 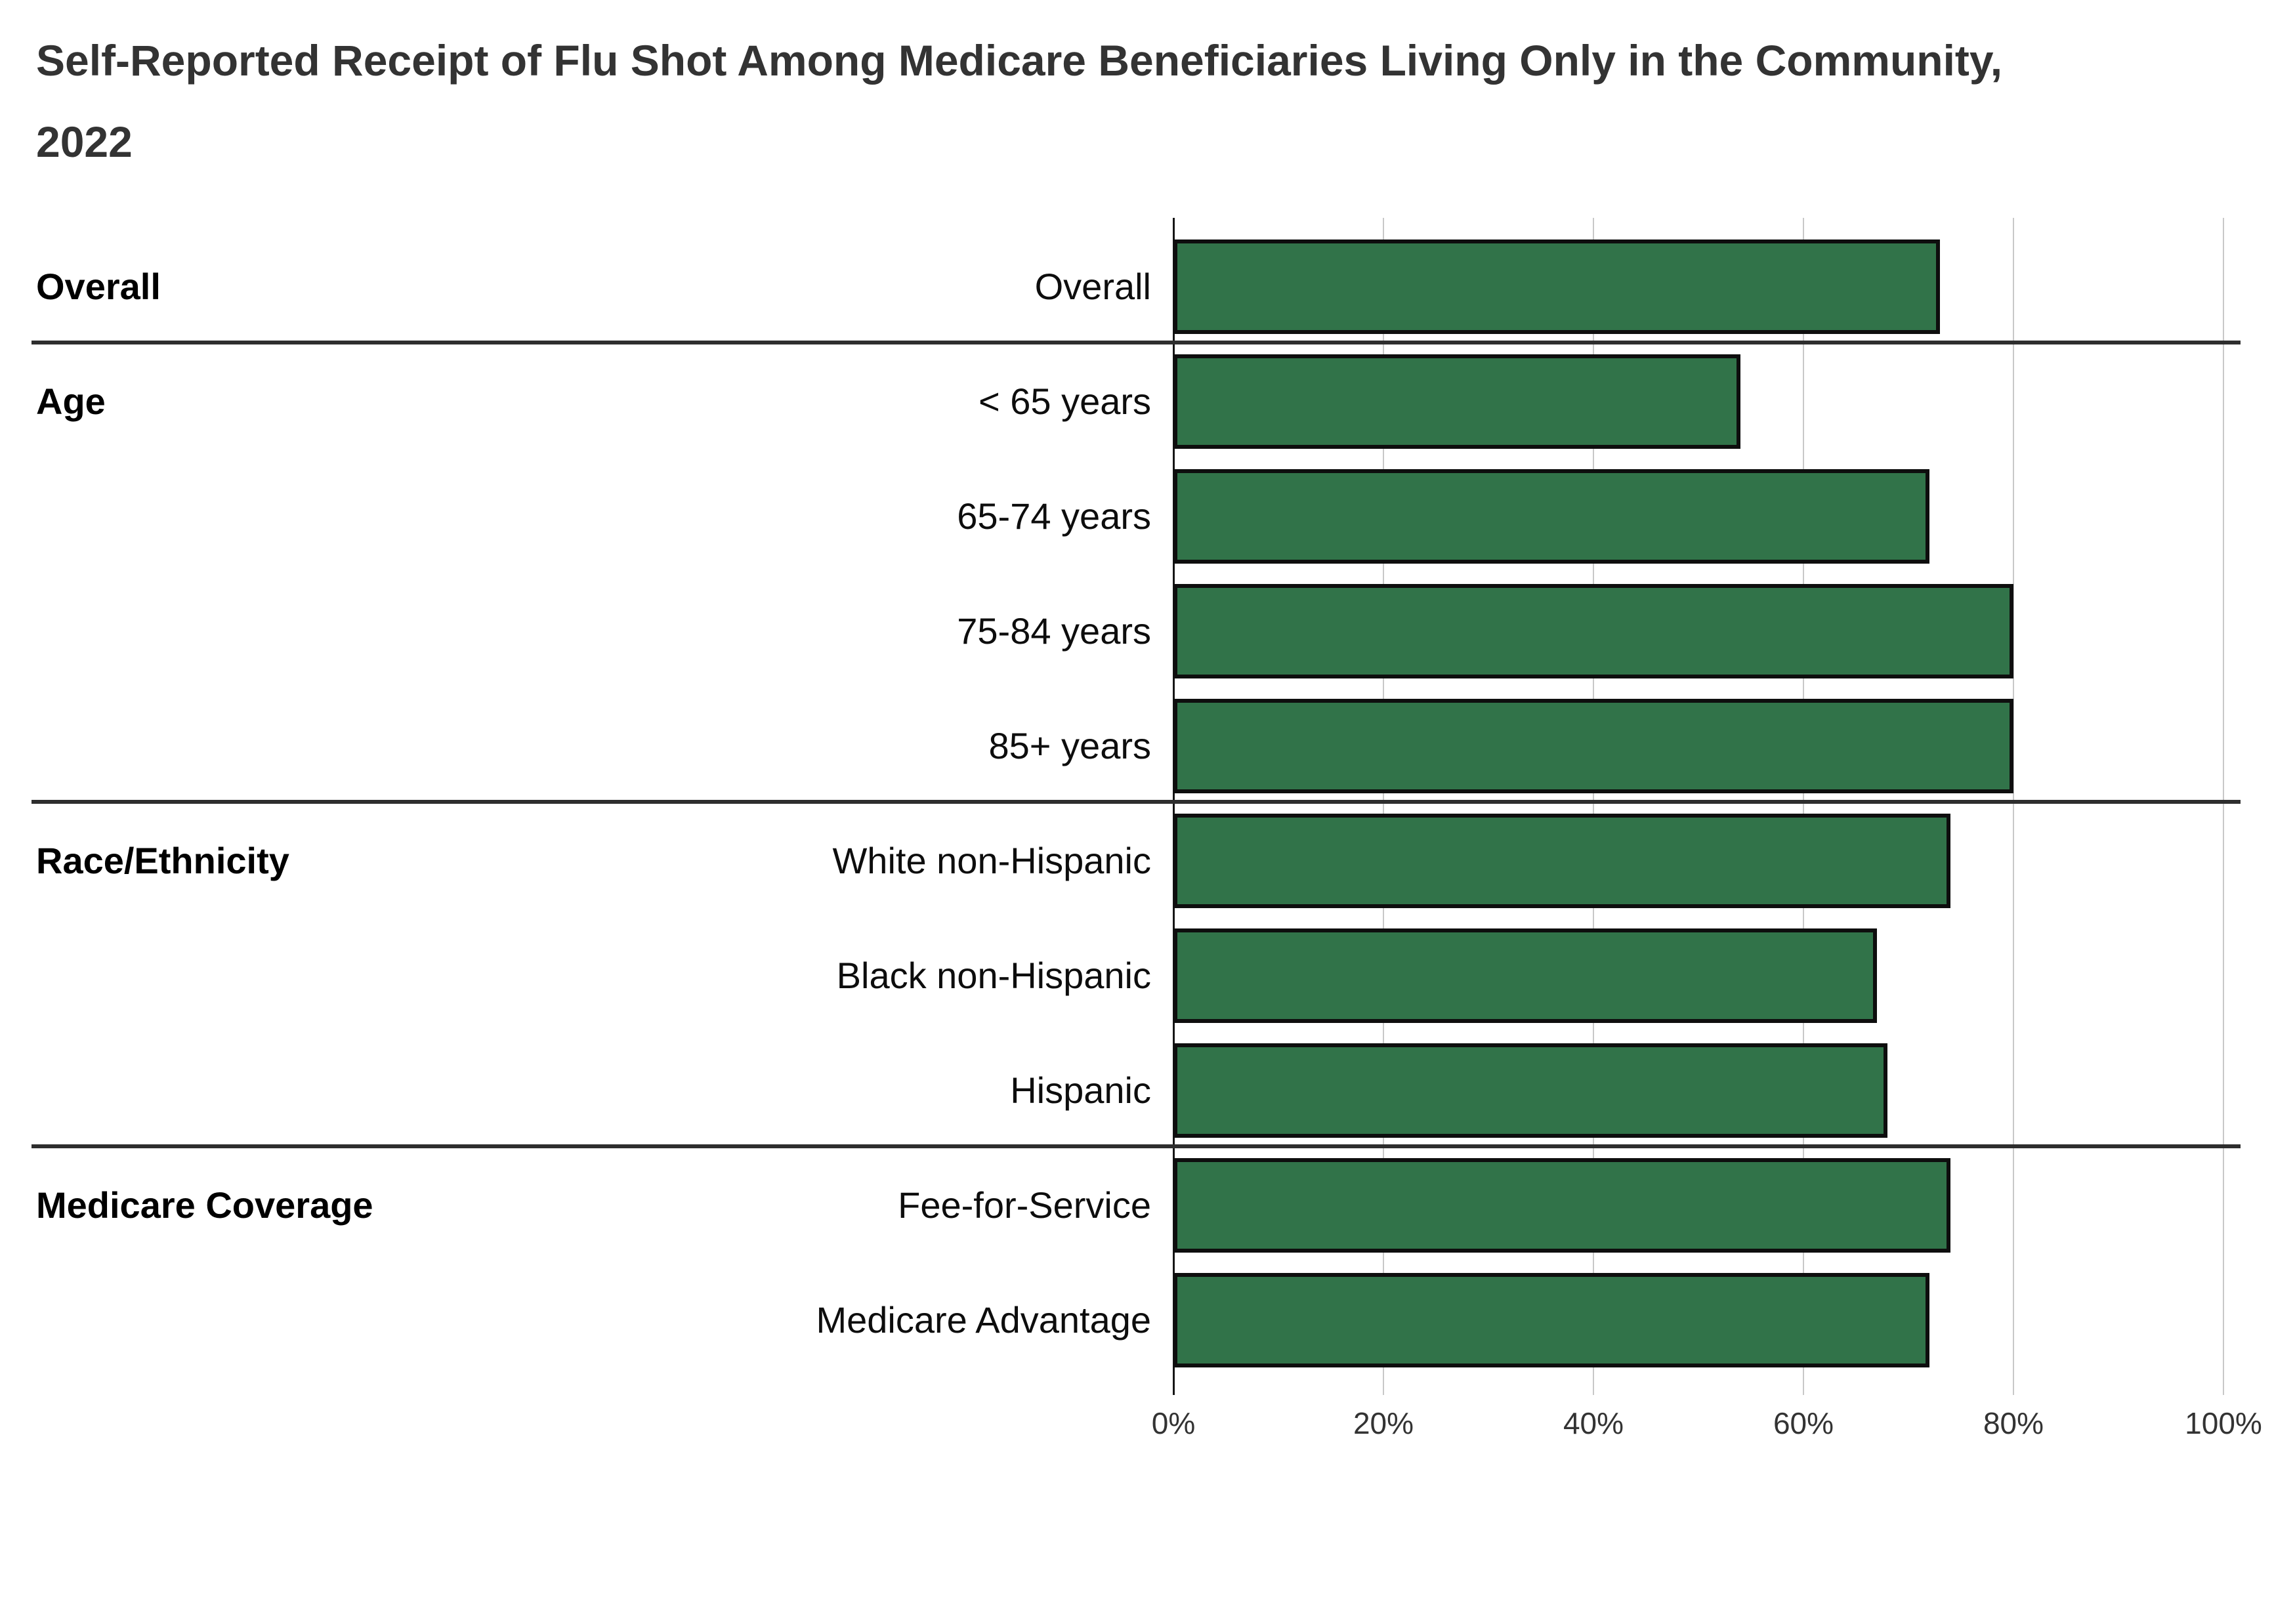 What do you see at coordinates (1551, 1320) in the screenshot?
I see `bar-Medicare Advantage` at bounding box center [1551, 1320].